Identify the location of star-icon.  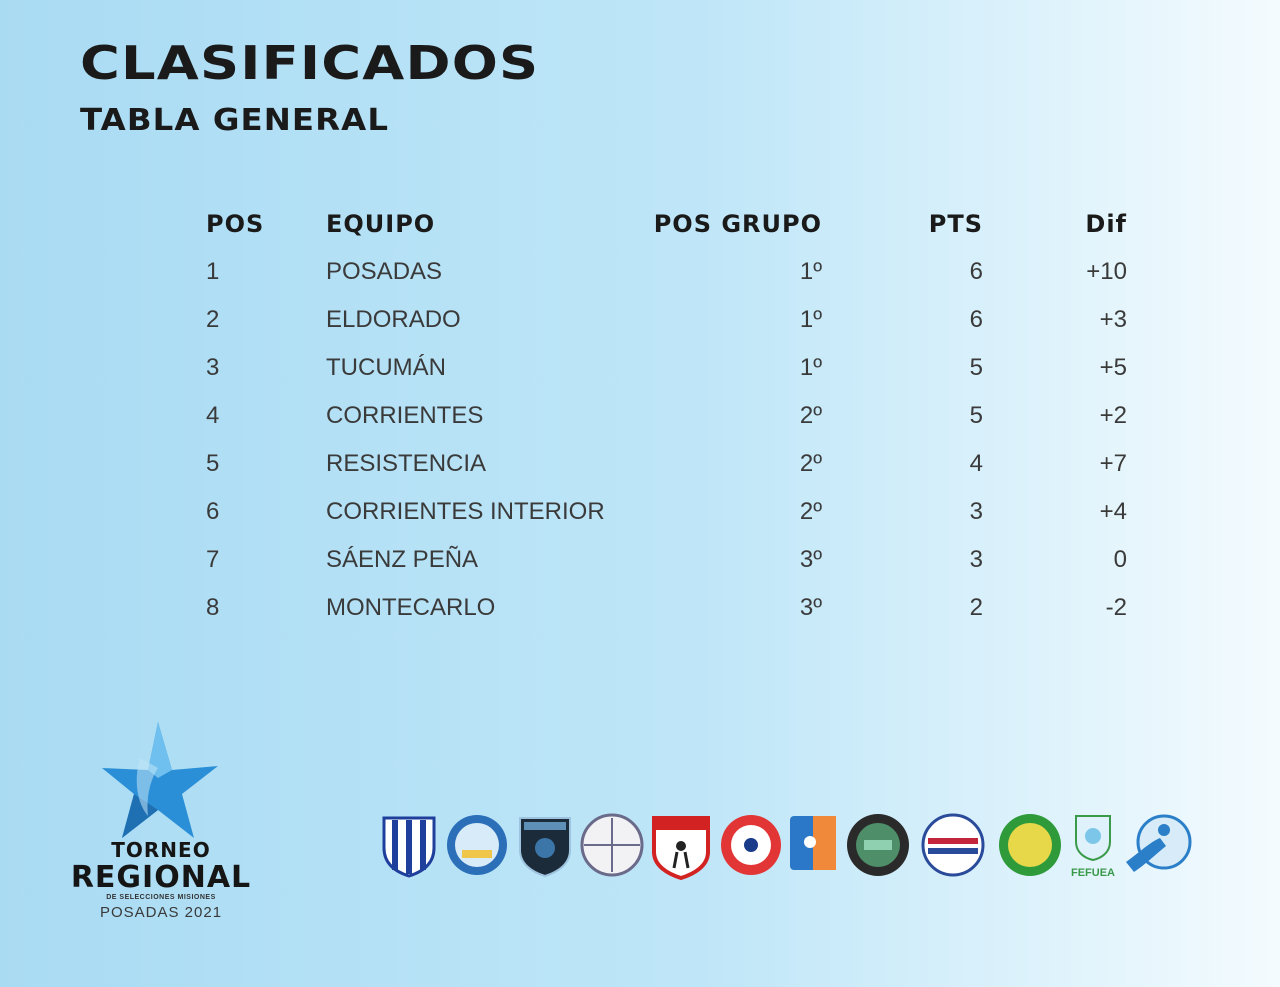
(160, 780).